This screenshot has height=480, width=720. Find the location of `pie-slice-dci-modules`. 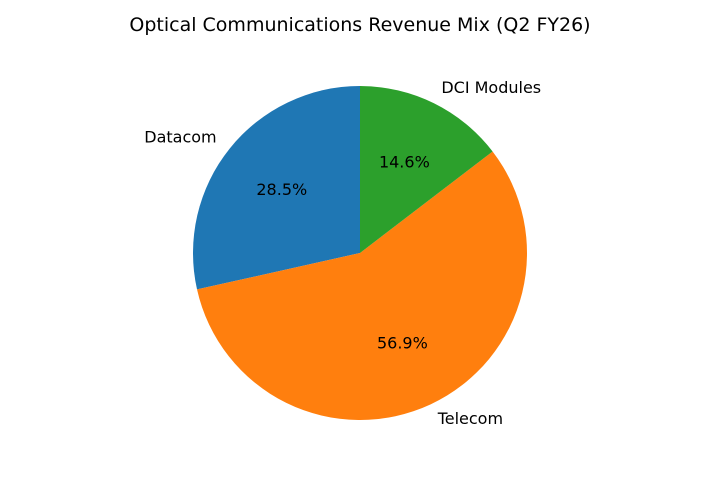

pie-slice-dci-modules is located at coordinates (426, 169).